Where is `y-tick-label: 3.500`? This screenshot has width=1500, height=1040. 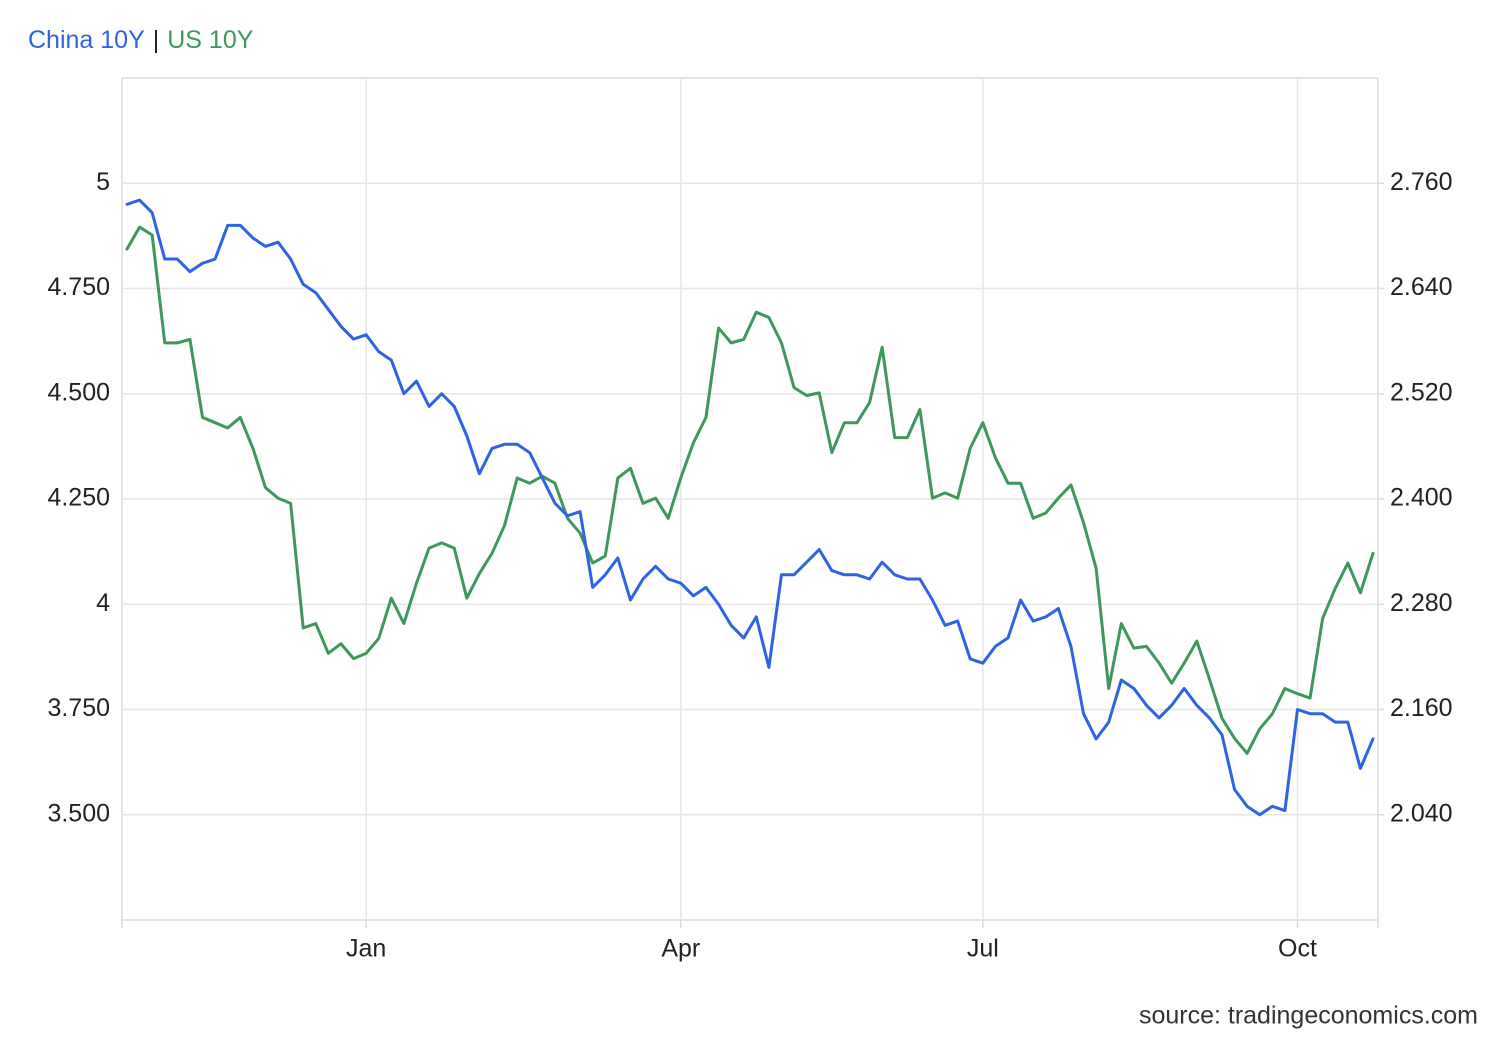
y-tick-label: 3.500 is located at coordinates (78, 813).